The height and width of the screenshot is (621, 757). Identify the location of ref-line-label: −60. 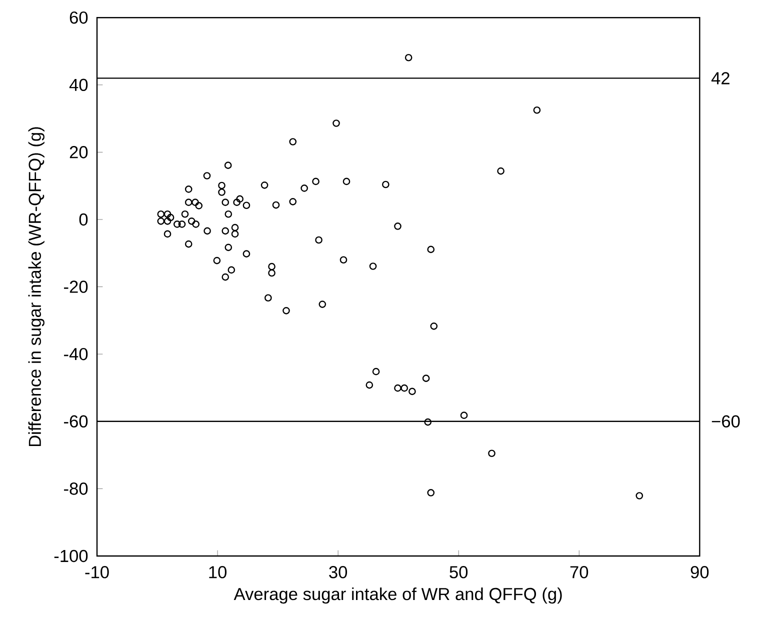
(726, 421).